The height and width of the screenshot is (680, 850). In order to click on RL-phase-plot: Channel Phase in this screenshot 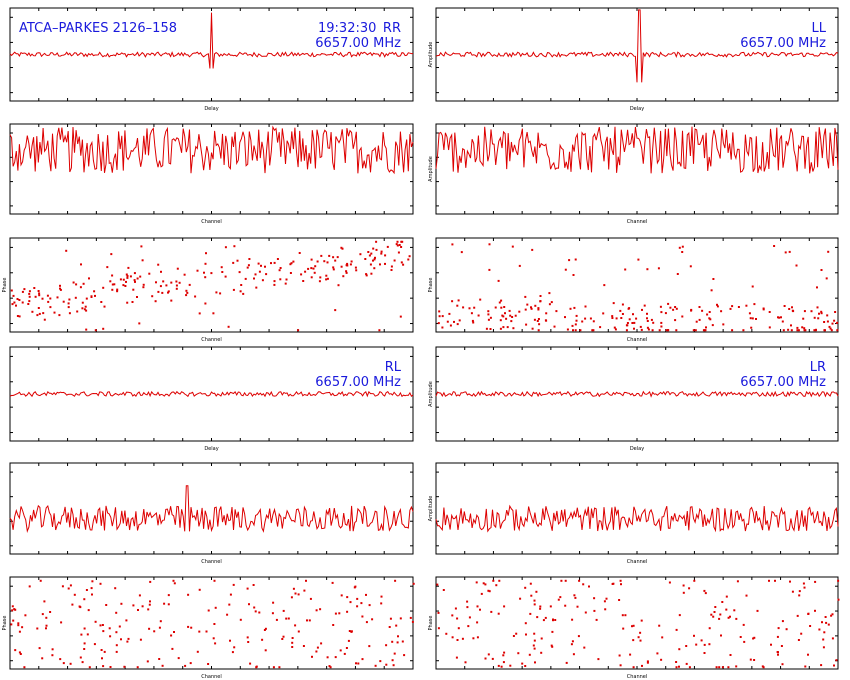, I will do `click(208, 628)`.